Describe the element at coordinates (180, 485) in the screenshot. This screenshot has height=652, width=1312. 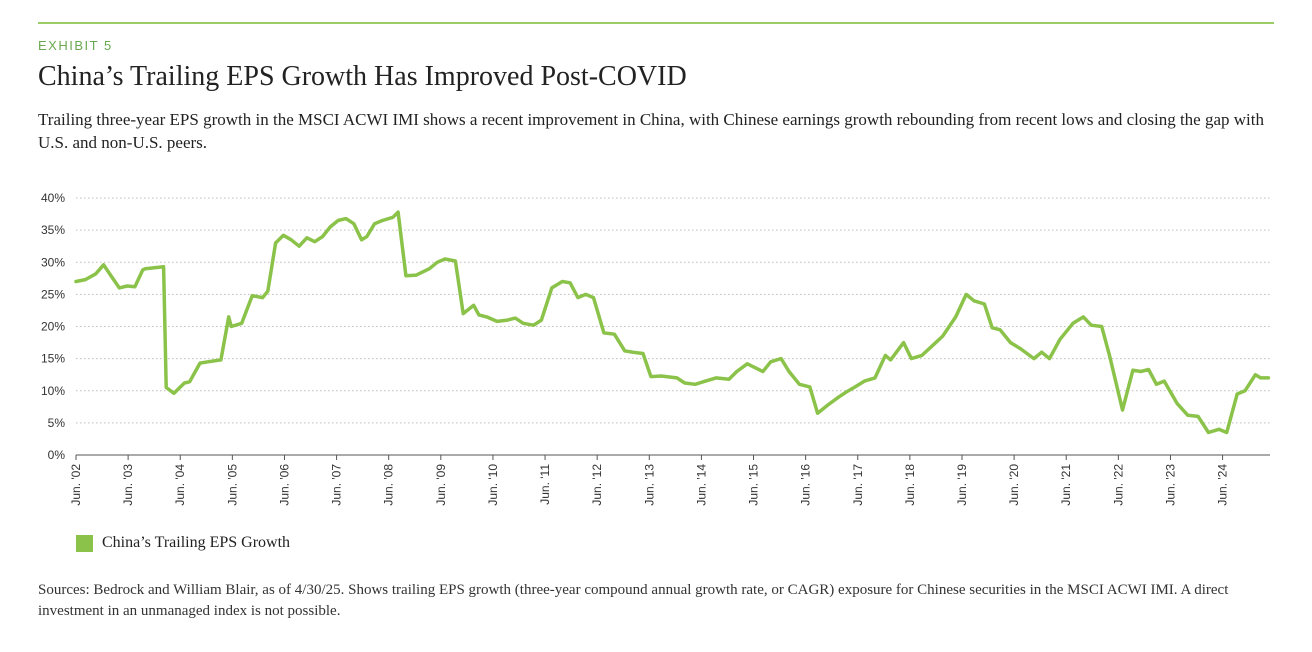
I see `x-tick-label: Jun. '04` at that location.